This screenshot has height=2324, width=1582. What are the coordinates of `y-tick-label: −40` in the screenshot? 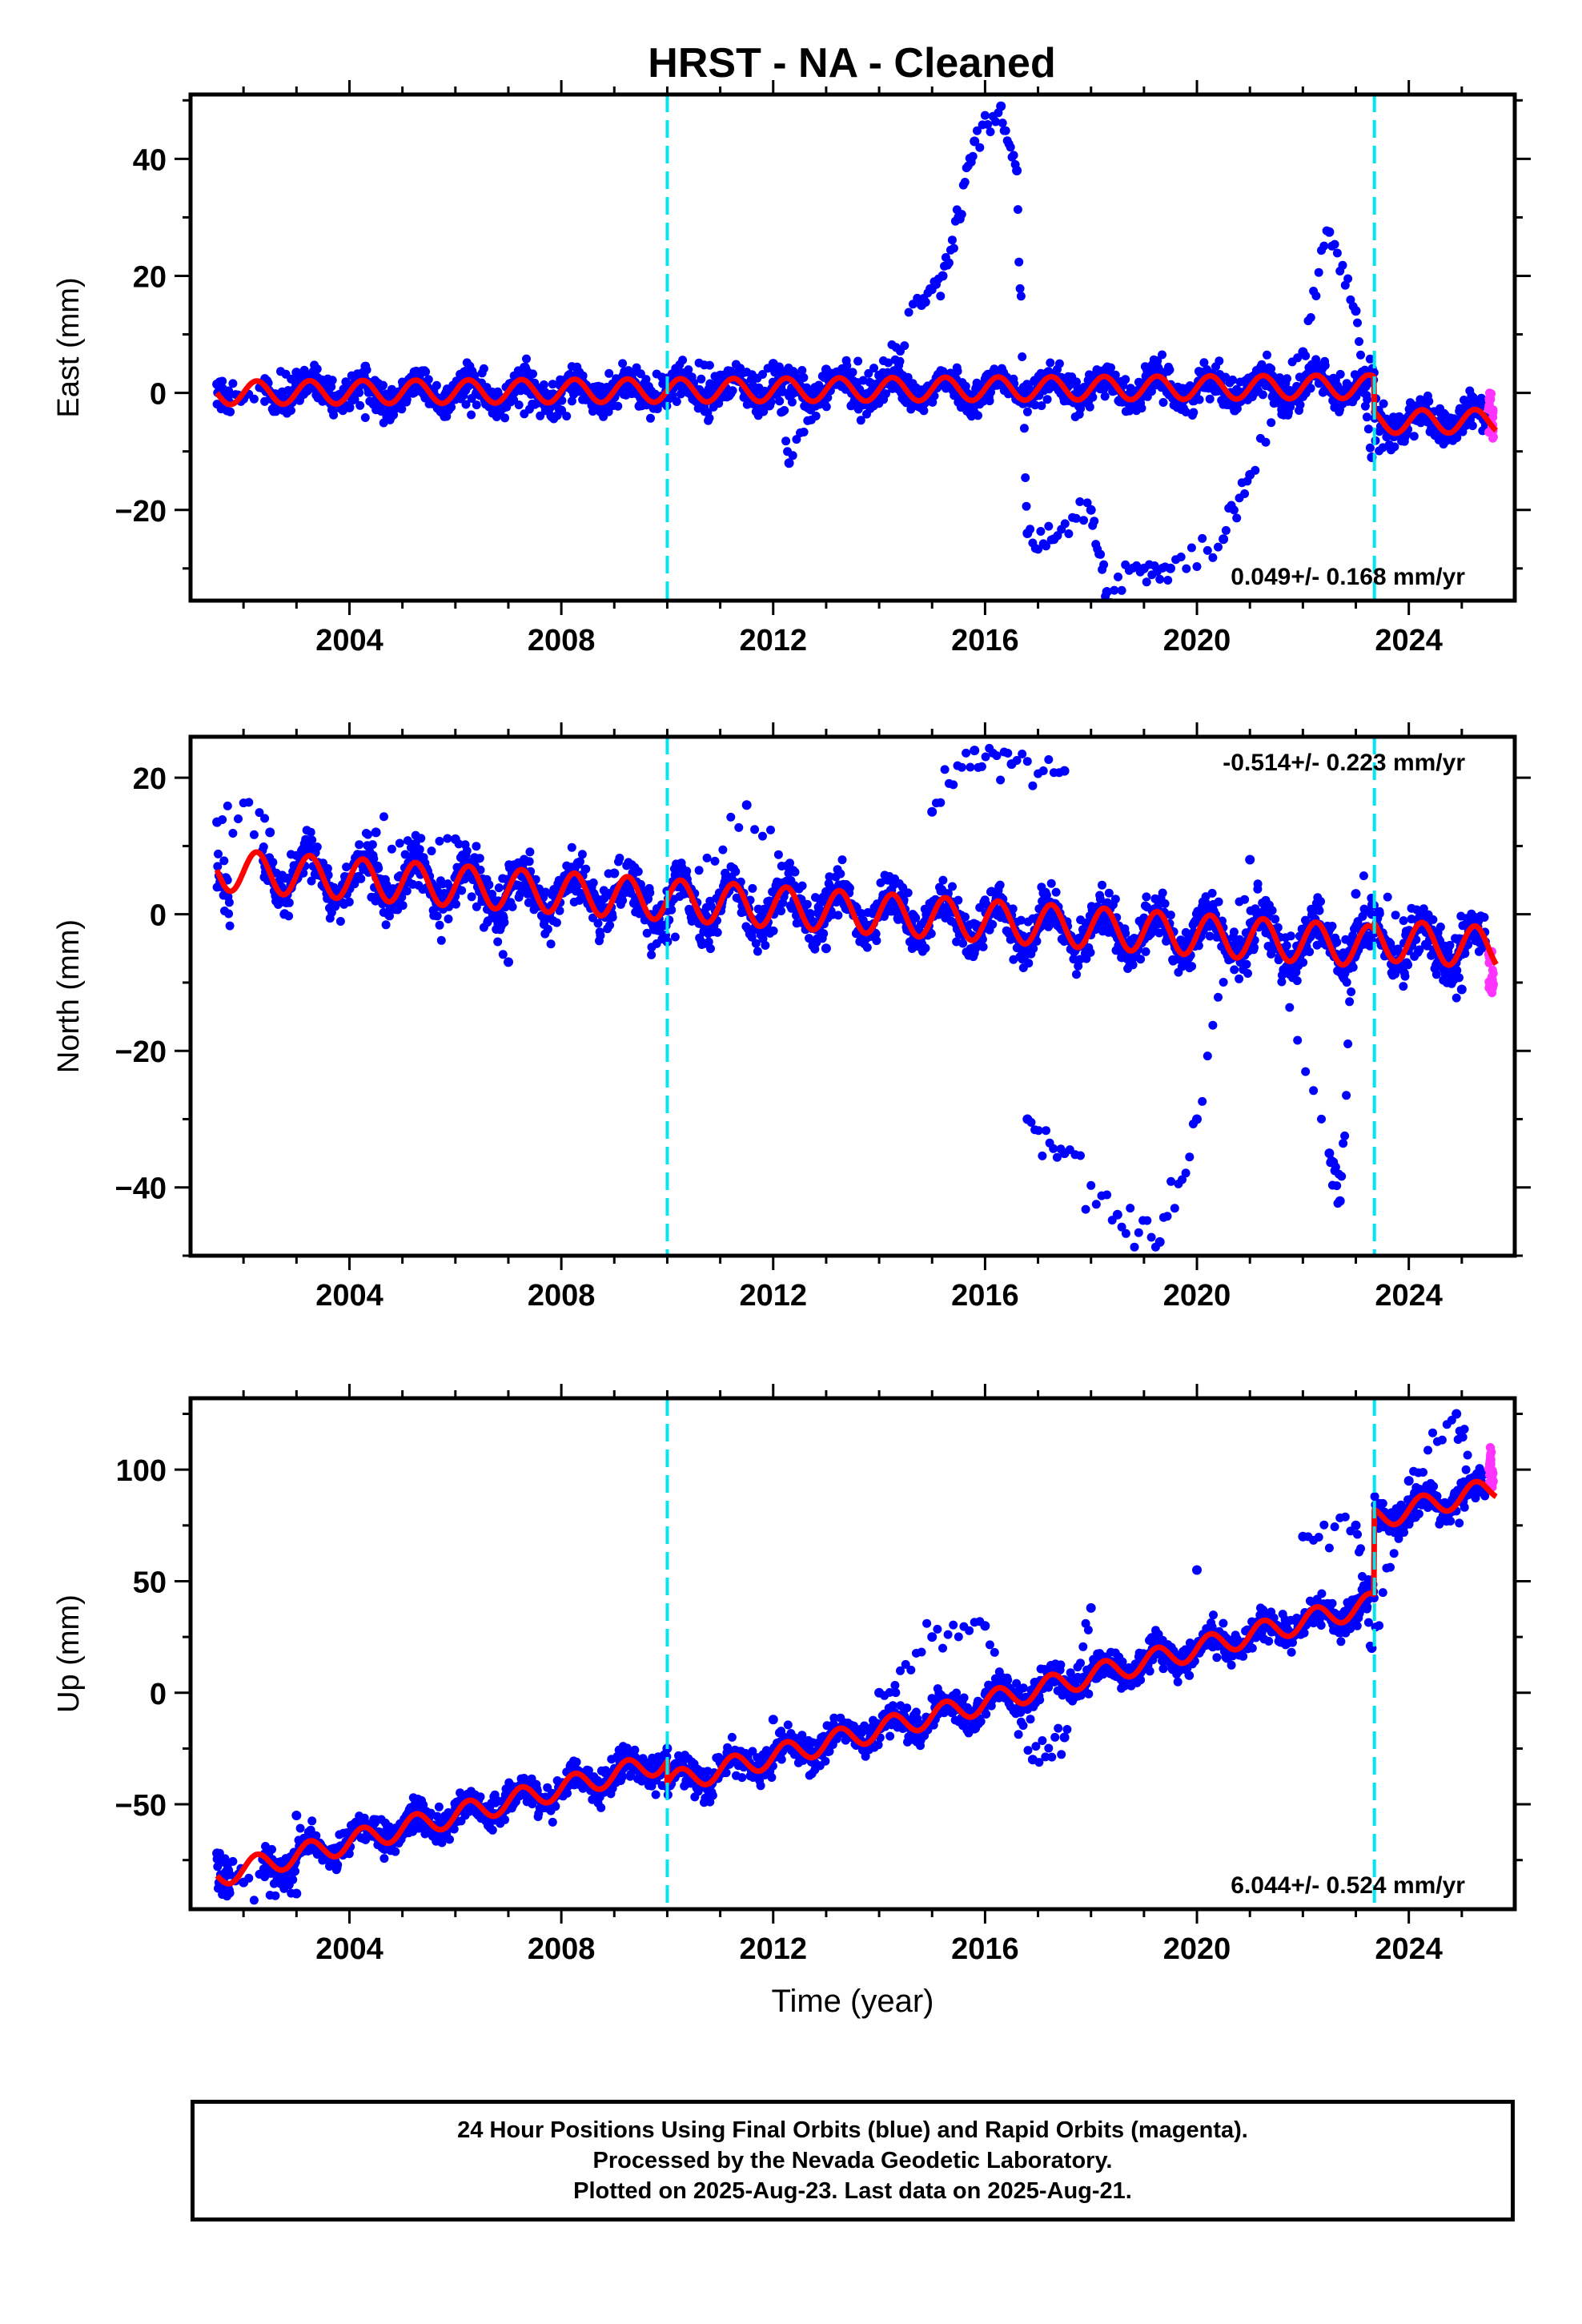 It's located at (141, 1189).